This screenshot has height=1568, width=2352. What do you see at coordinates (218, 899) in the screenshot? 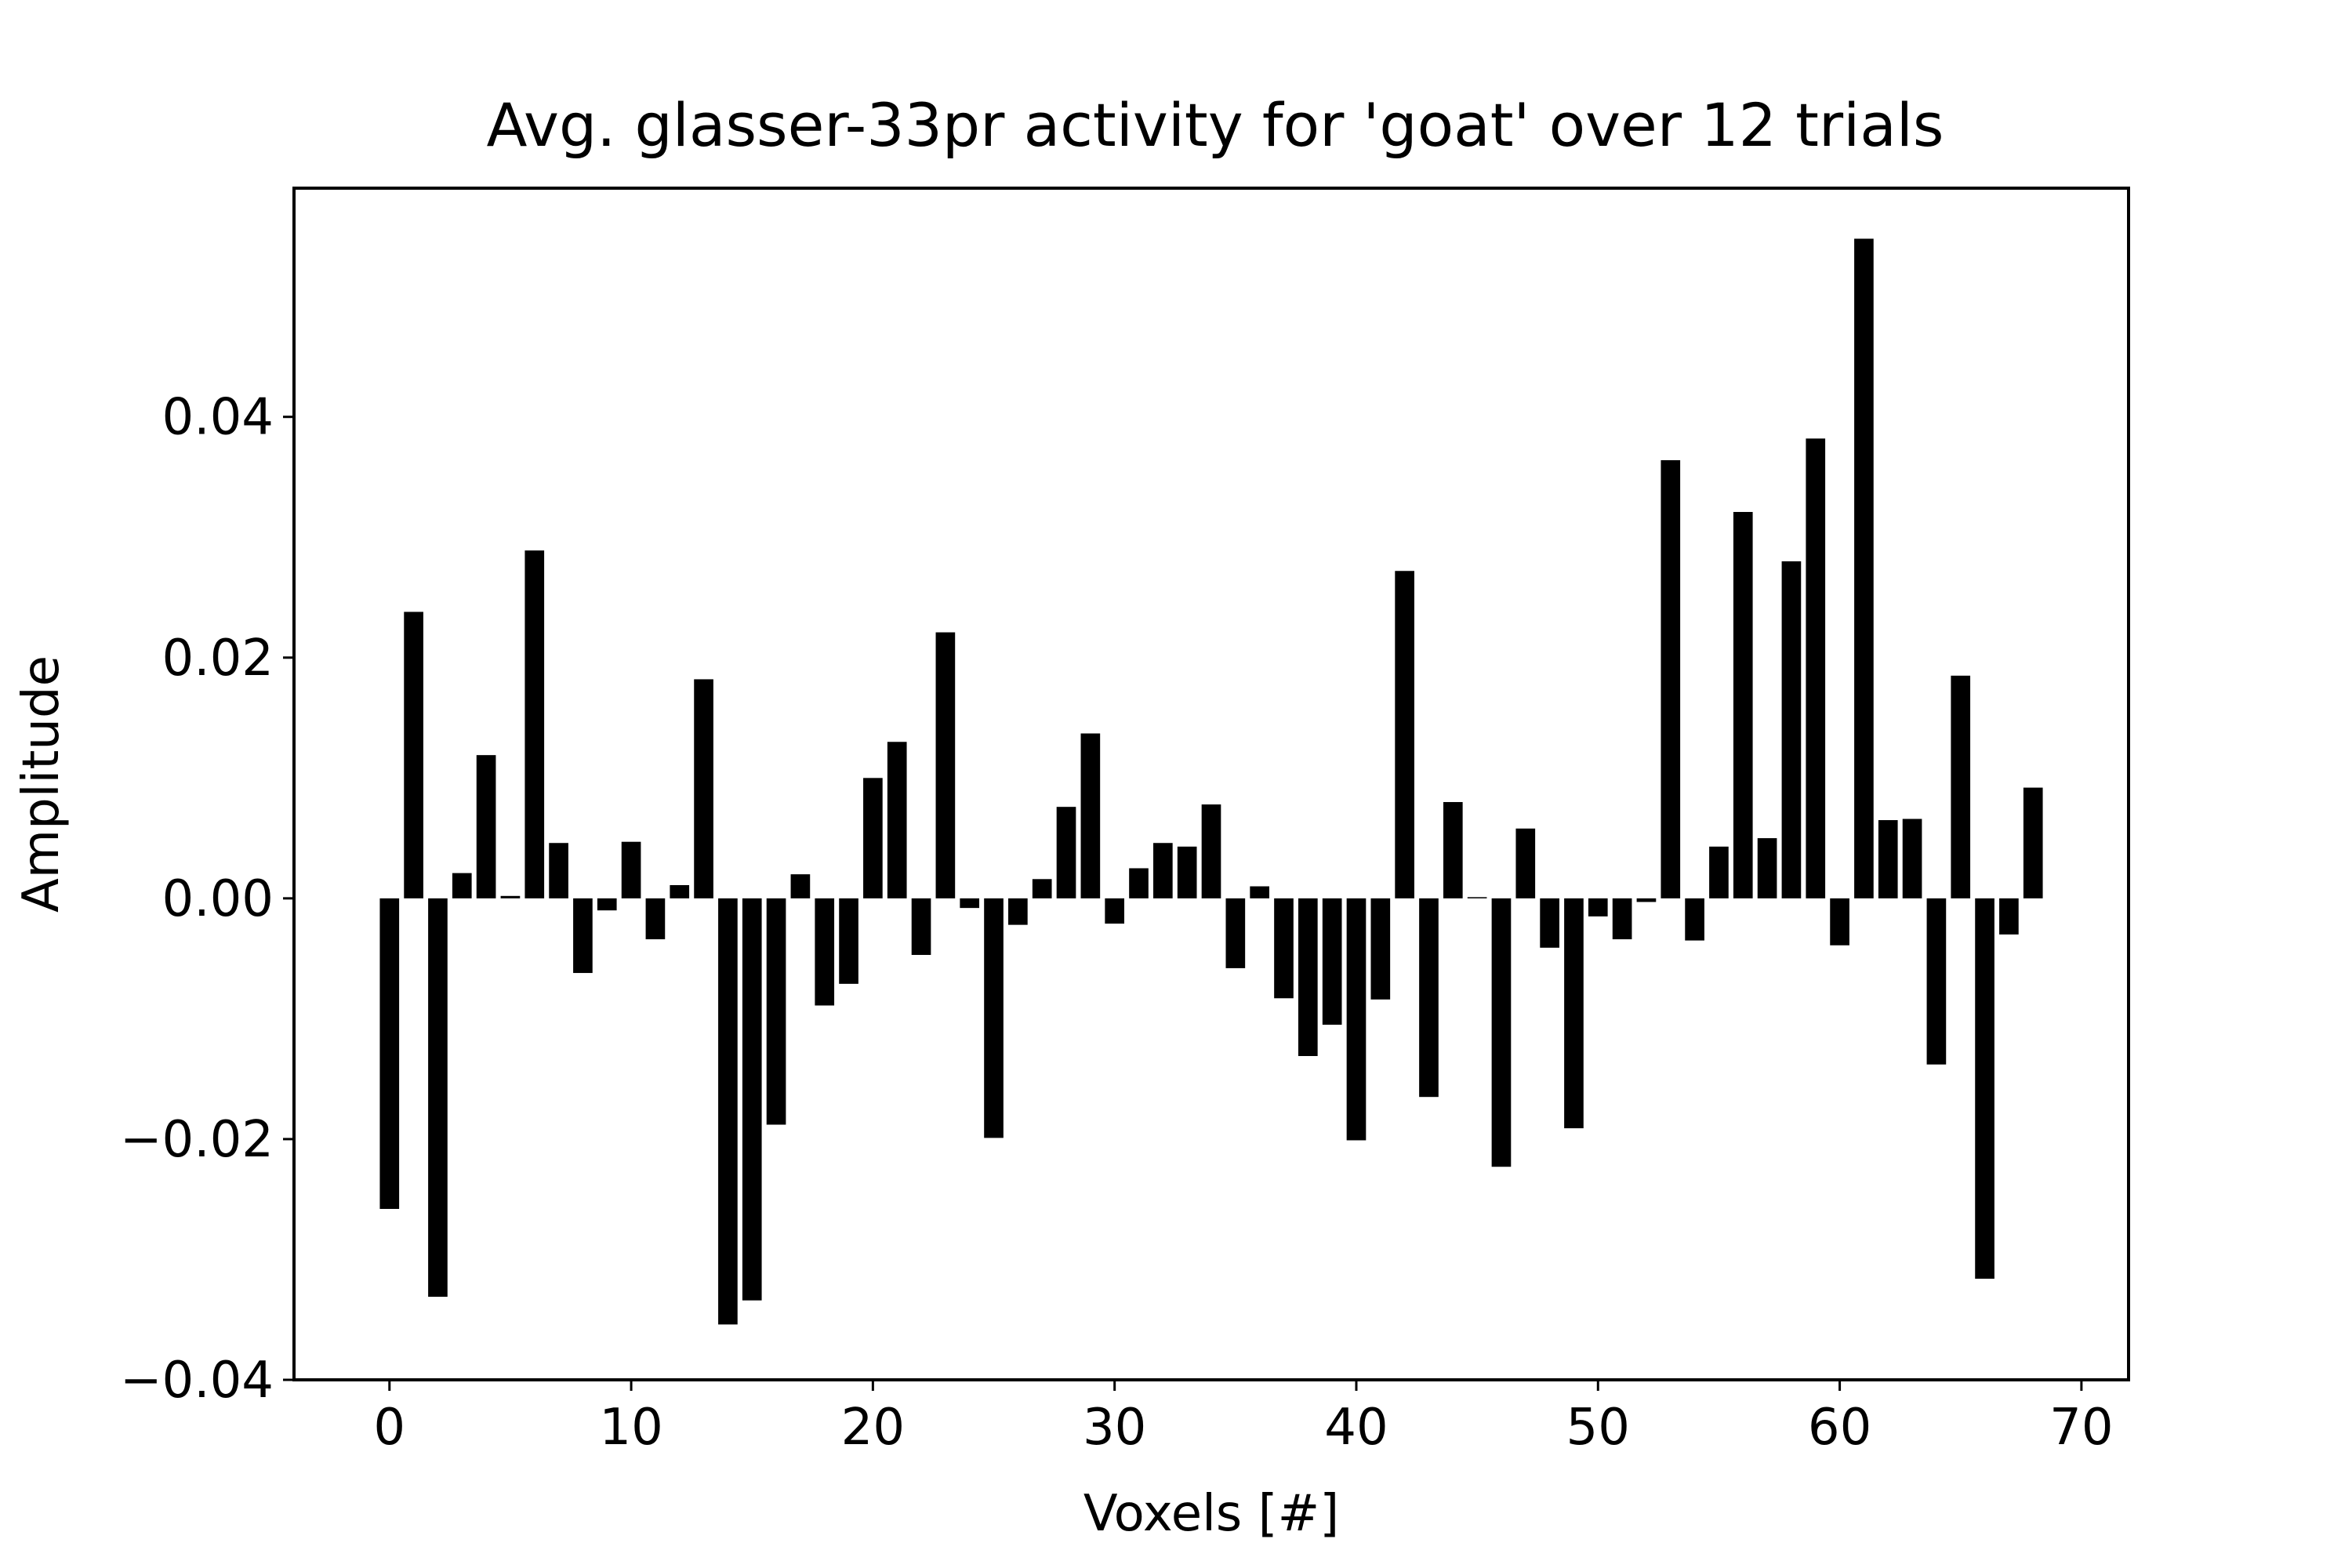
I see `y-tick-label: 0.00` at bounding box center [218, 899].